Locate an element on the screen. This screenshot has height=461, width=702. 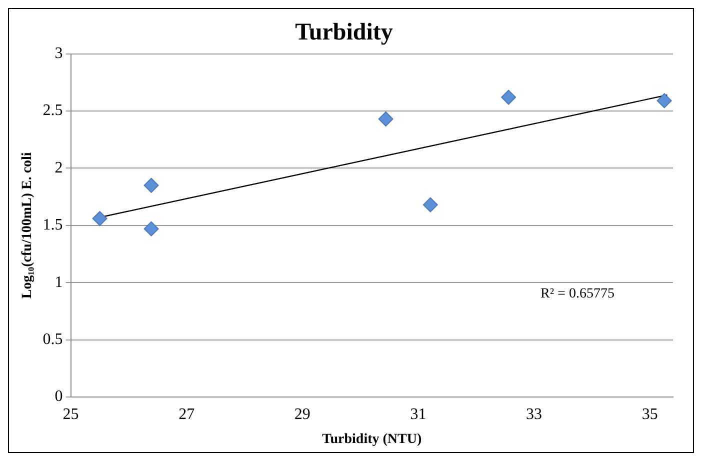
x-tick-label: 31 is located at coordinates (418, 414).